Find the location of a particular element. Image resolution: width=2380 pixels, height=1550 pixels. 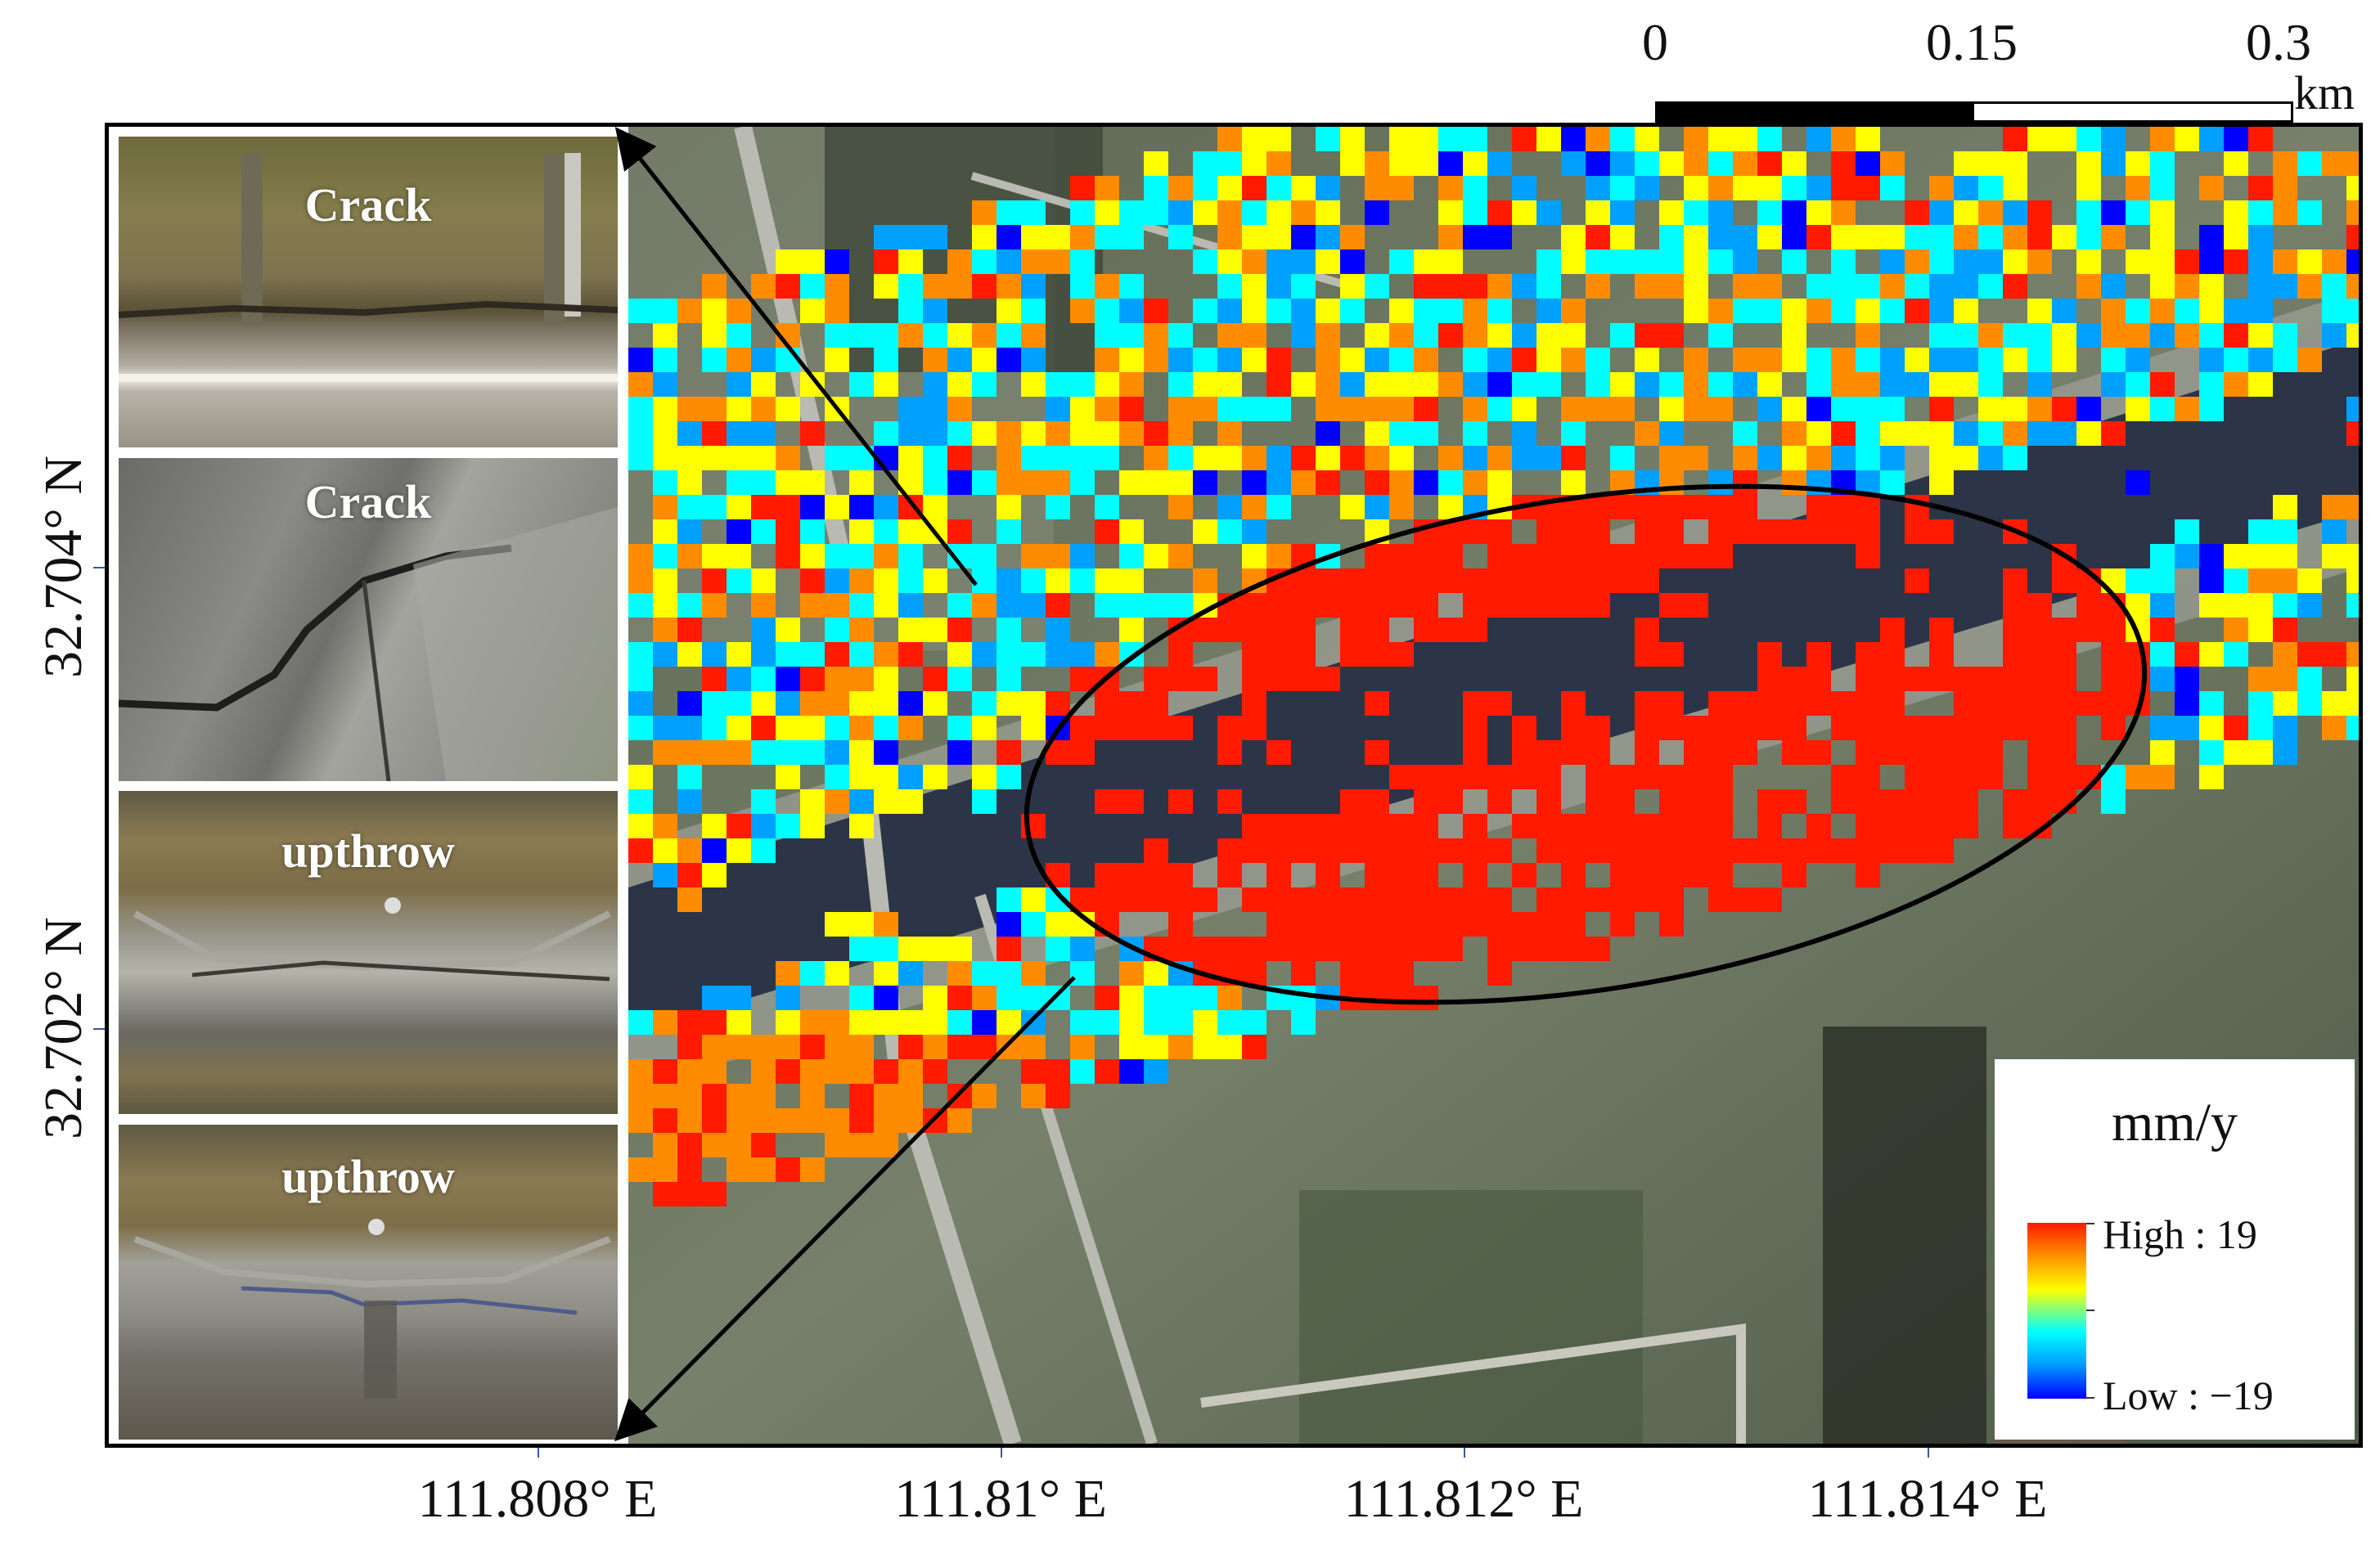

photo-label: Crack is located at coordinates (368, 501).